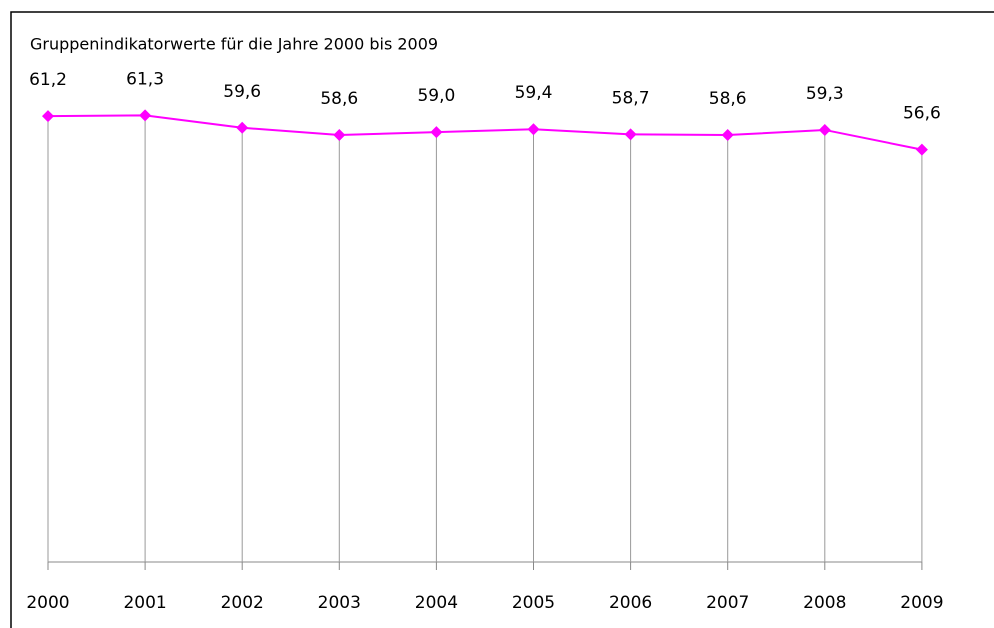 This screenshot has width=994, height=628. What do you see at coordinates (242, 92) in the screenshot?
I see `data-label: 59,6` at bounding box center [242, 92].